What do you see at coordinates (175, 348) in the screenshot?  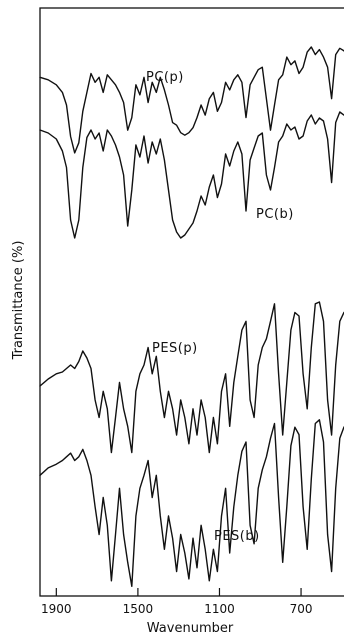 I see `series-label-2: PES(p)` at bounding box center [175, 348].